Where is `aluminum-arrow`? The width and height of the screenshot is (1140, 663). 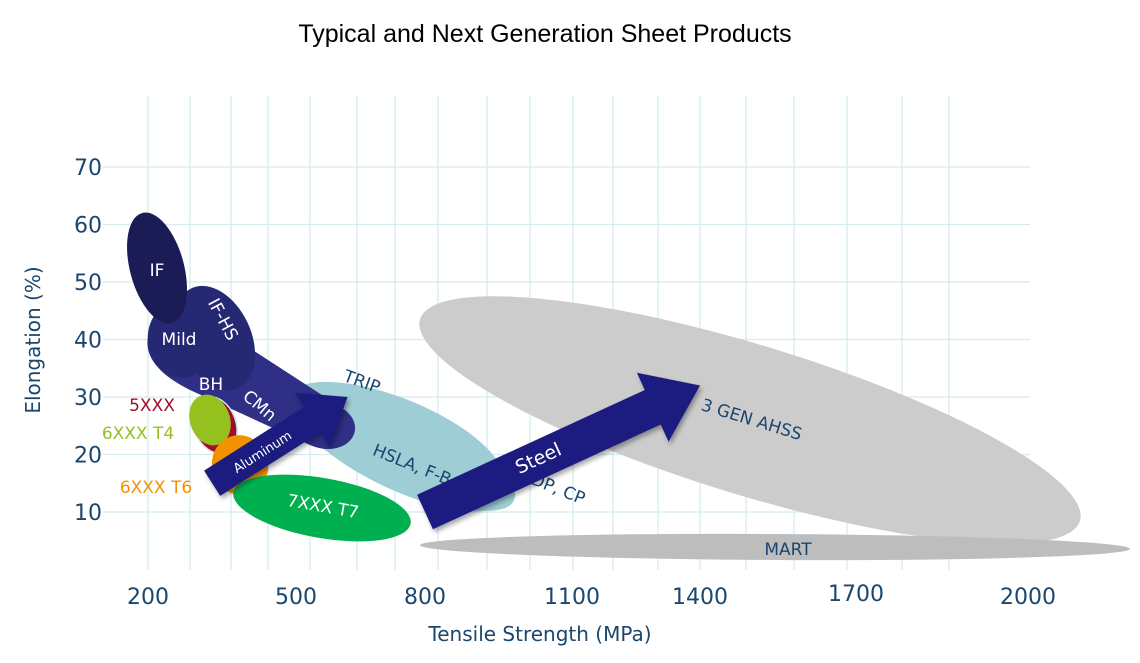 aluminum-arrow is located at coordinates (276, 444).